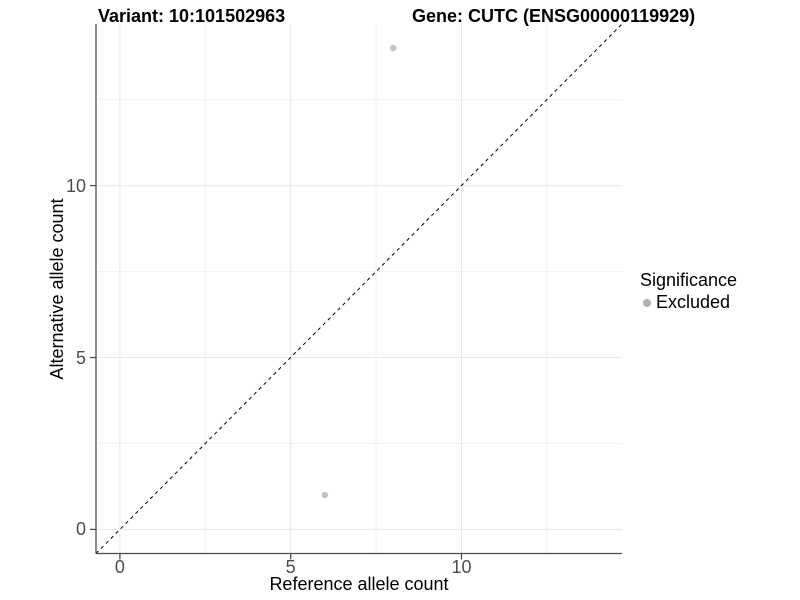 The width and height of the screenshot is (800, 600). I want to click on legend: Significance Excluded, so click(688, 291).